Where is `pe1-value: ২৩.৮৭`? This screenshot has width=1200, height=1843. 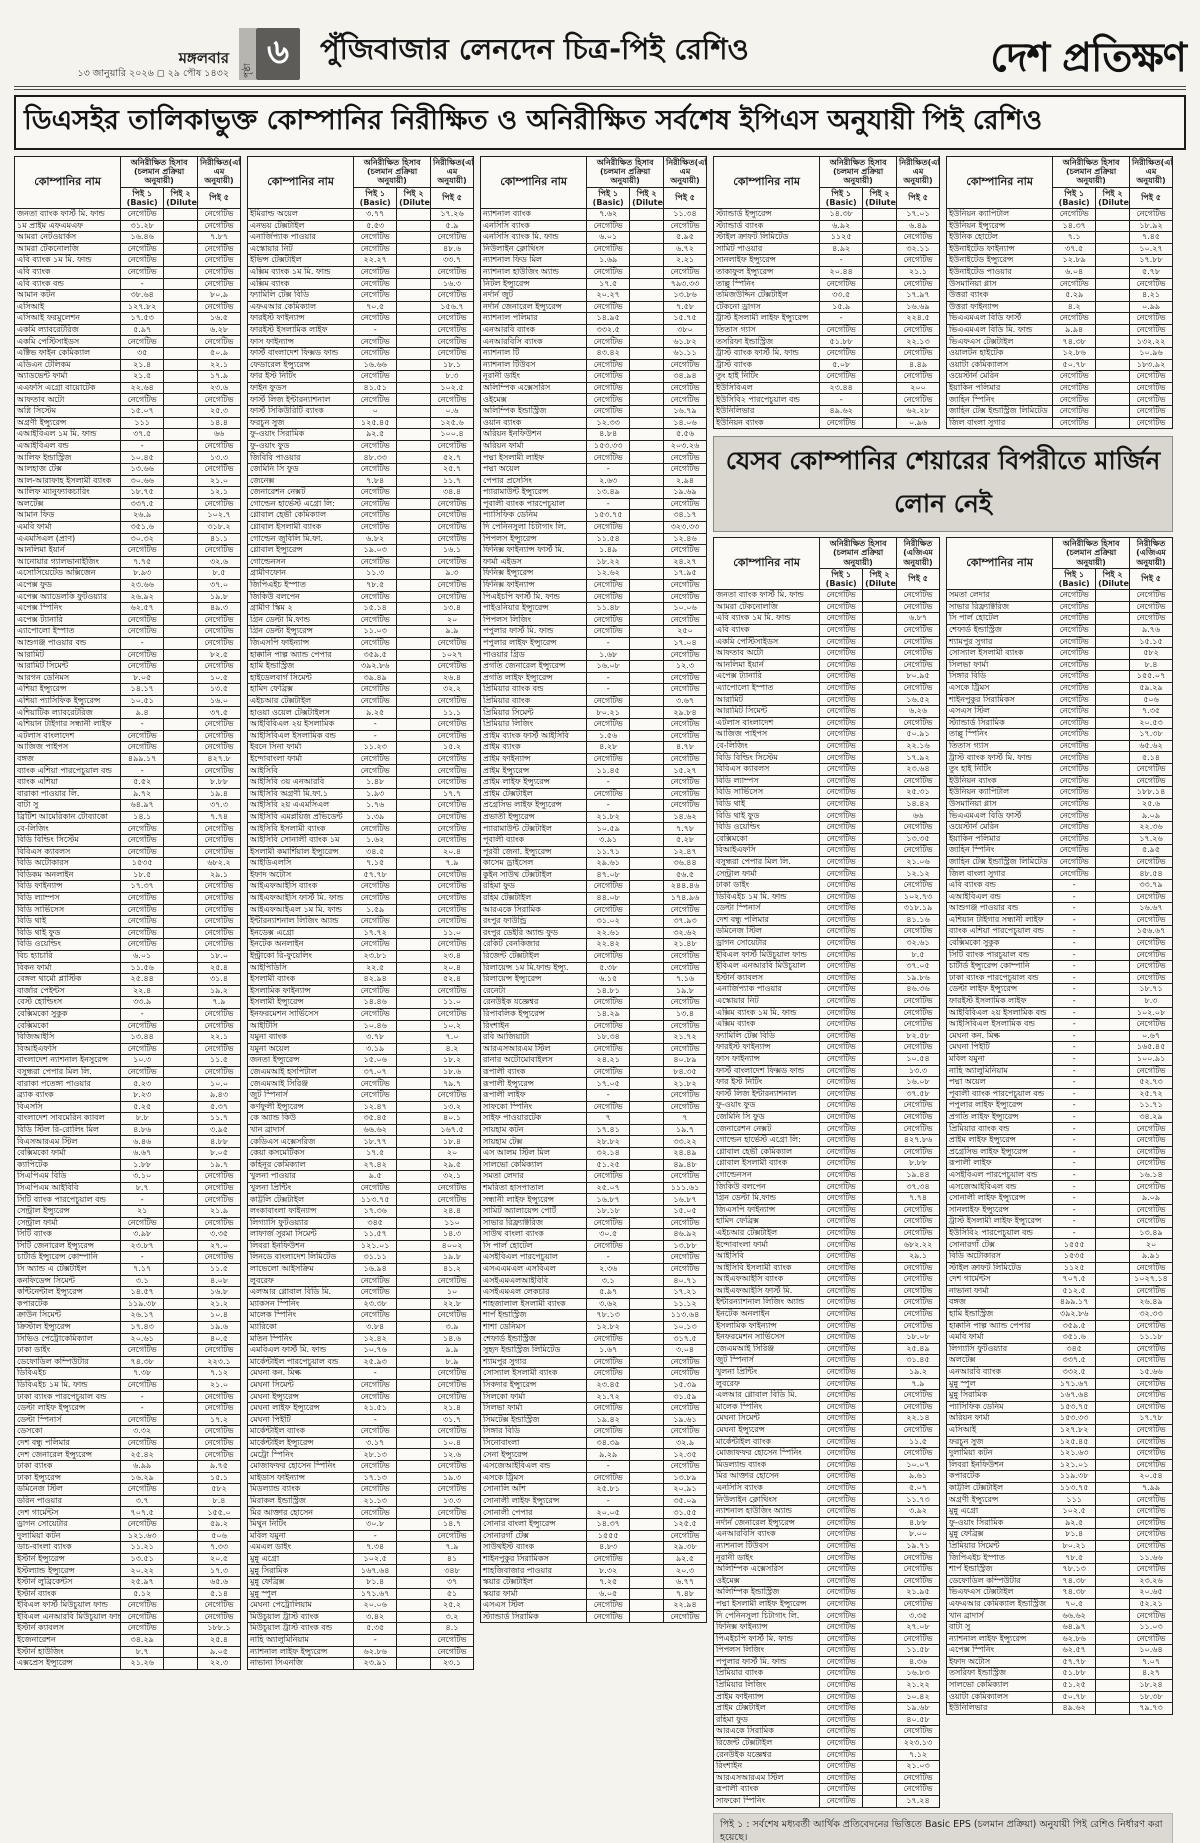 pe1-value: ২৩.৮৭ is located at coordinates (142, 1246).